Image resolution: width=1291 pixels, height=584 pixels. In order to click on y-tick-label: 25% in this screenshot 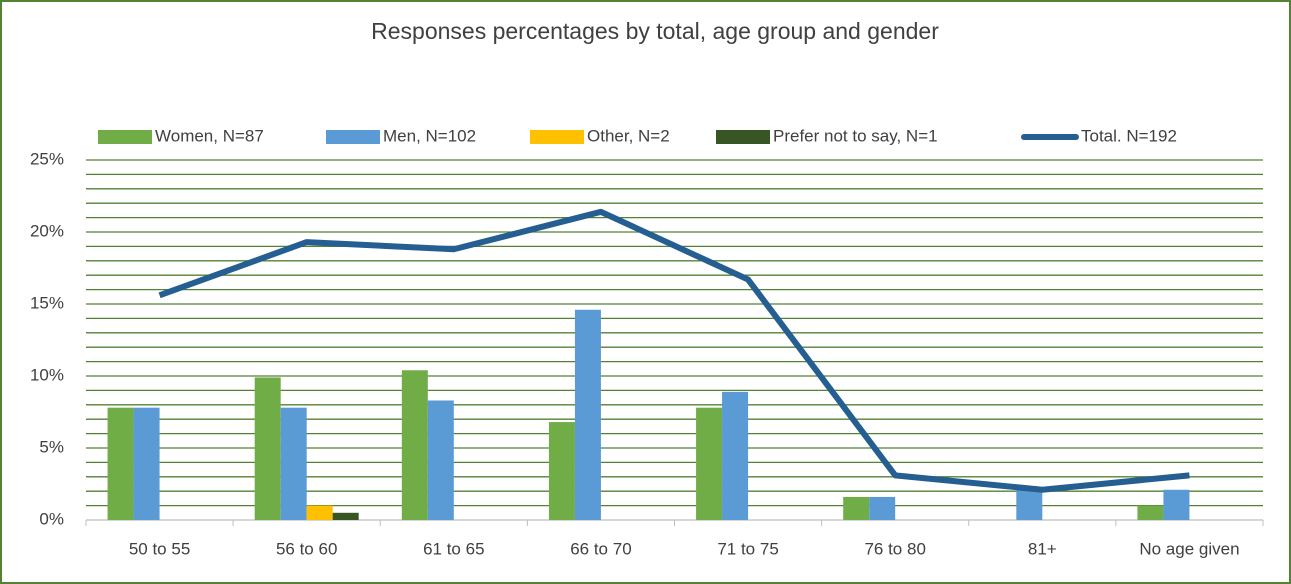, I will do `click(47, 158)`.